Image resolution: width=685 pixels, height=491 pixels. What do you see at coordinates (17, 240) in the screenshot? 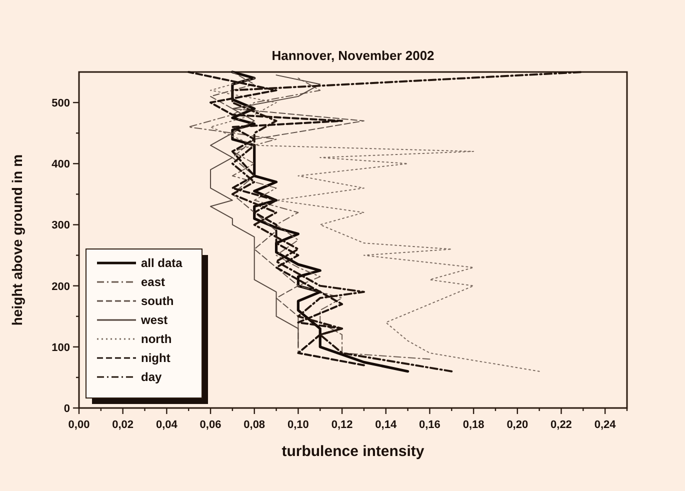
I see `y-axis-title: height above ground in m` at bounding box center [17, 240].